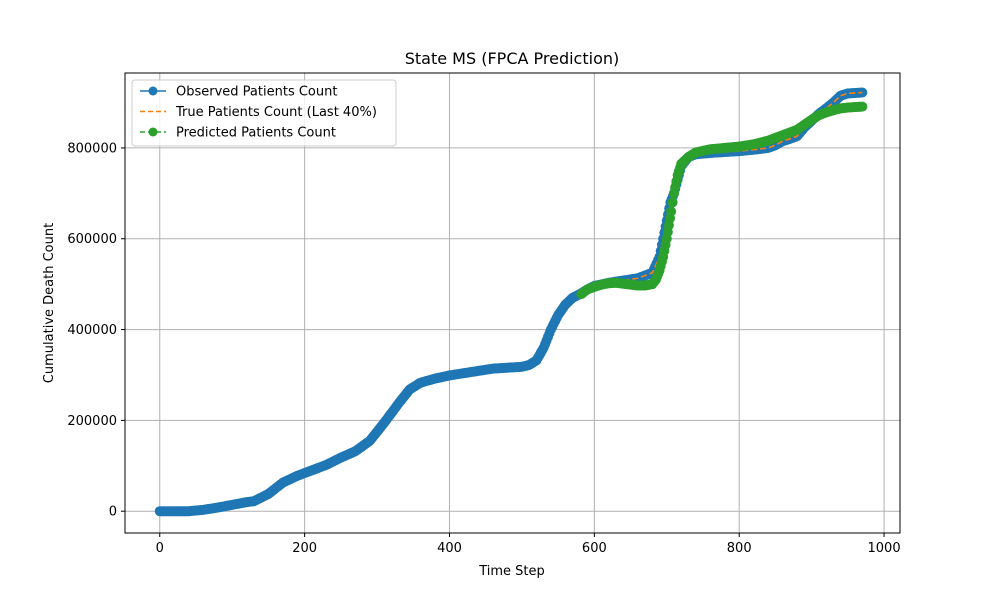 Image resolution: width=1000 pixels, height=600 pixels. What do you see at coordinates (113, 512) in the screenshot?
I see `y-tick-label: 0` at bounding box center [113, 512].